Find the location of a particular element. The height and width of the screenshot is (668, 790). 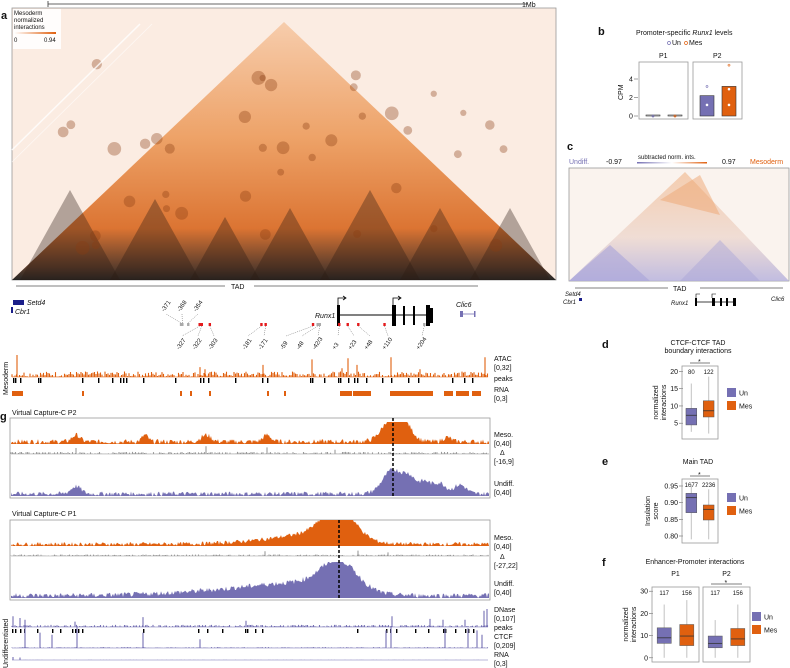

c-gene-label-cbr1: Cbr1 is located at coordinates (569, 303).